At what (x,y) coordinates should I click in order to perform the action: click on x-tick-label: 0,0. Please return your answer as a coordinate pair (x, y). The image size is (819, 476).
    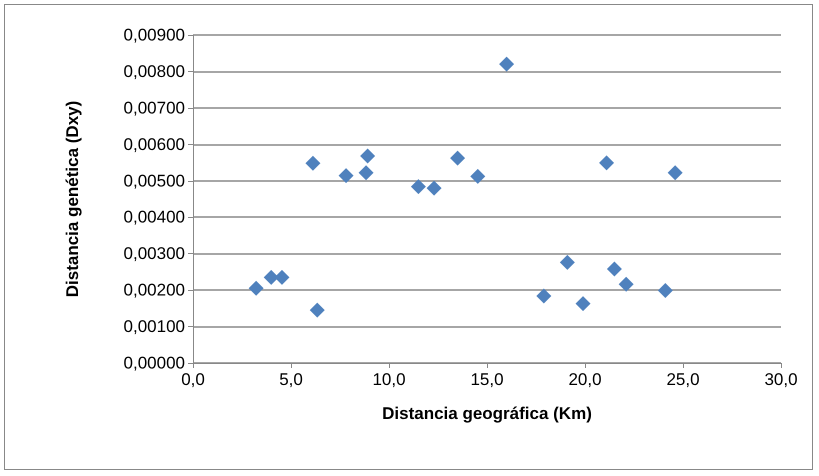
    Looking at the image, I should click on (193, 379).